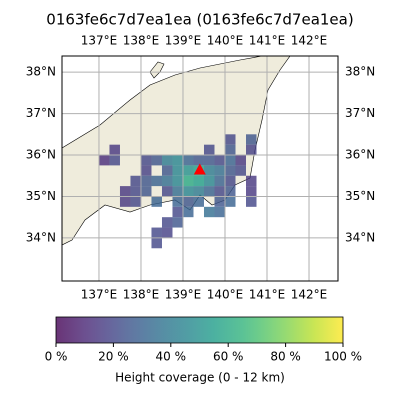 Image resolution: width=400 pixels, height=404 pixels. Describe the element at coordinates (228, 357) in the screenshot. I see `colorbar-tick-label: 60 %` at that location.